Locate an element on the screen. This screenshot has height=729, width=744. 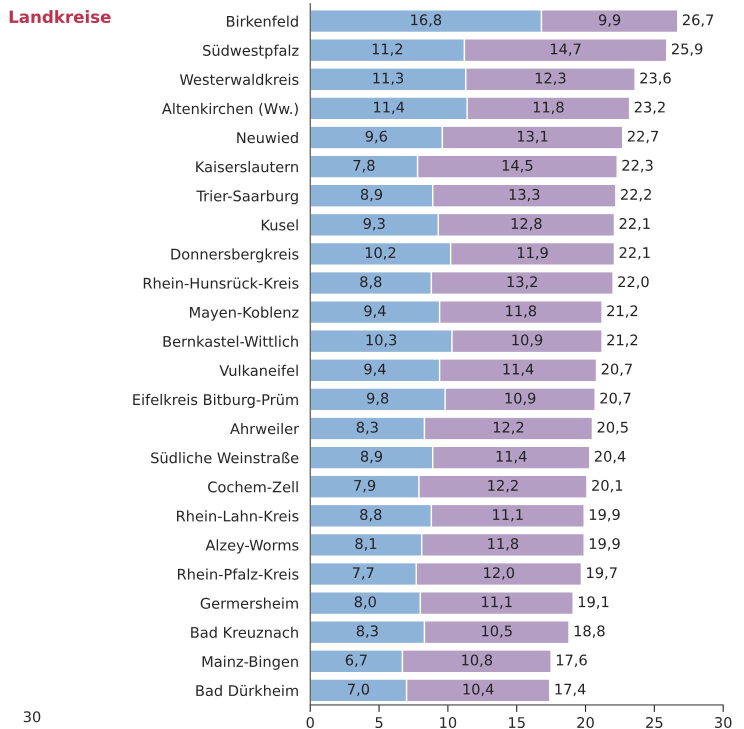
data-label: 13,1 is located at coordinates (533, 137).